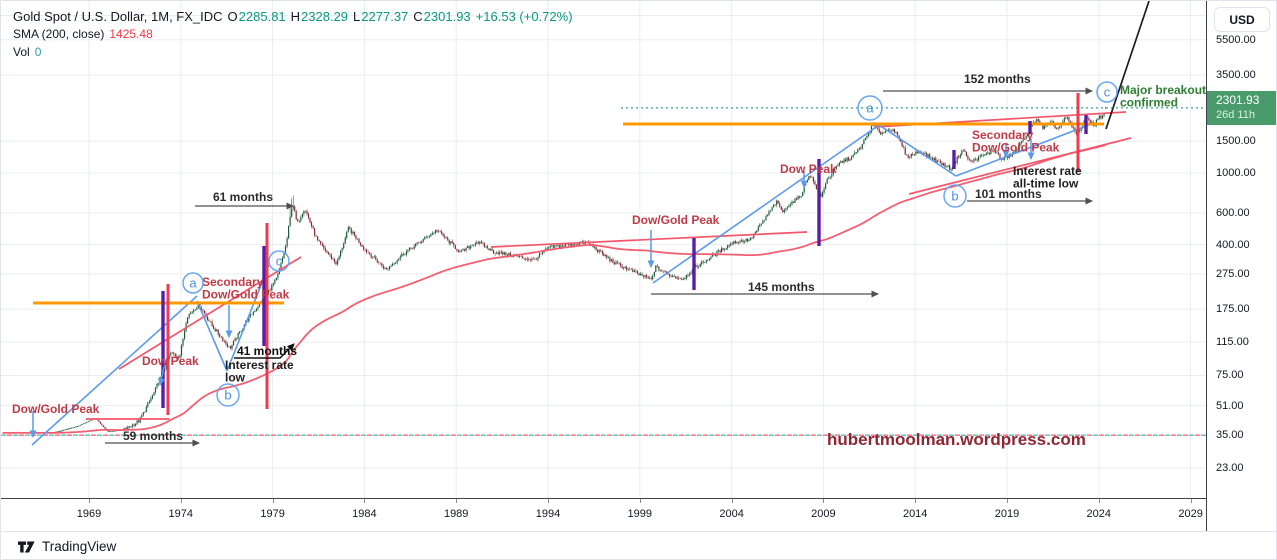  What do you see at coordinates (1008, 194) in the screenshot?
I see `month-span-label: 101 months` at bounding box center [1008, 194].